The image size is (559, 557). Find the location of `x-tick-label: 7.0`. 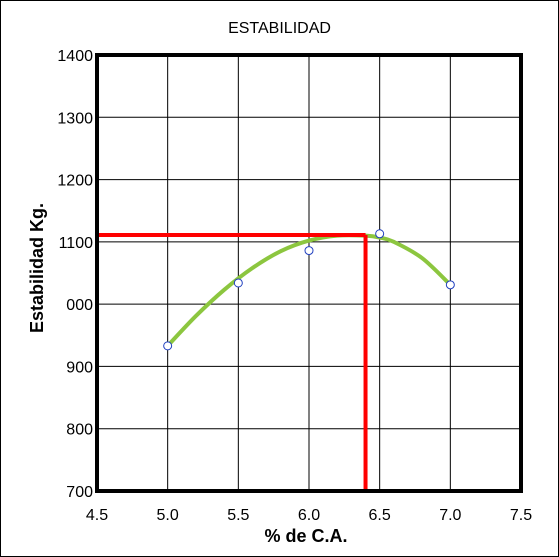

x-tick-label: 7.0 is located at coordinates (450, 515).